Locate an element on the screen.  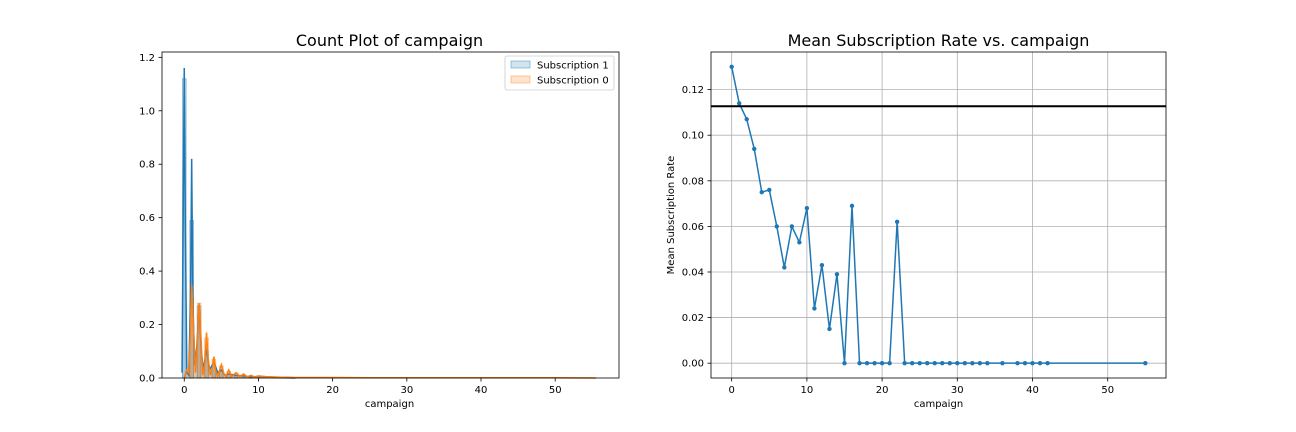
mean-rate-y-label: Mean Subscription Rate is located at coordinates (671, 215).